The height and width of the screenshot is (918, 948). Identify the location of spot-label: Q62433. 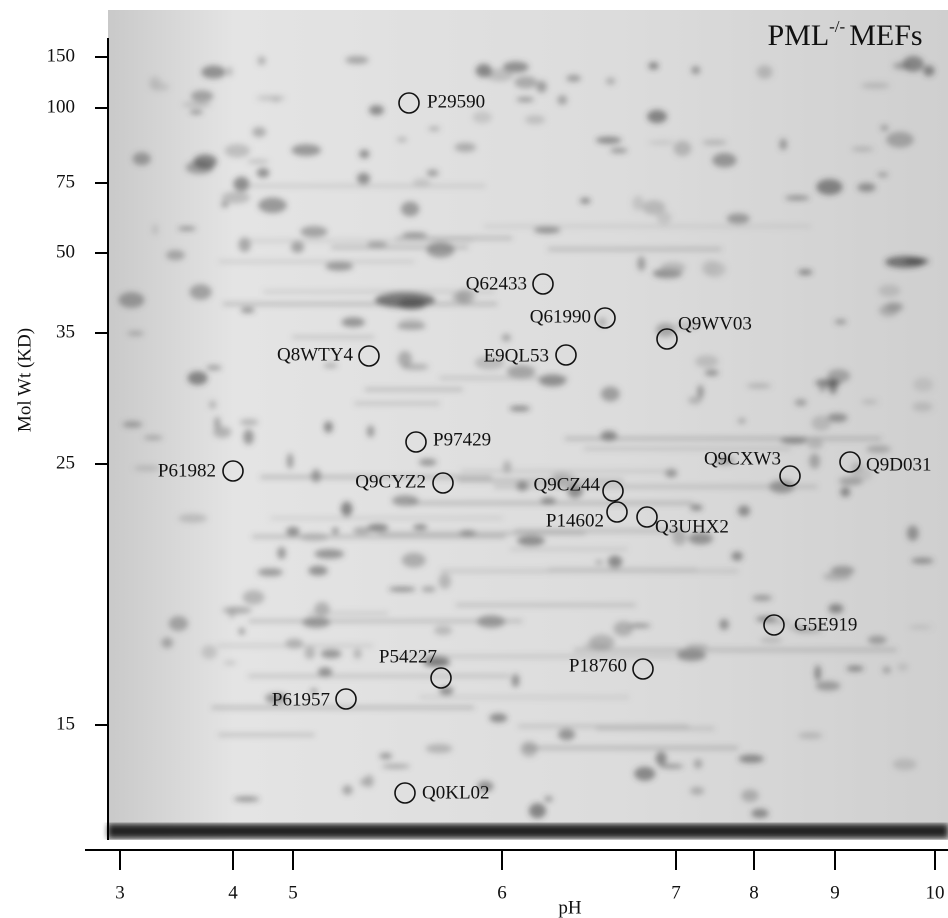
(496, 283).